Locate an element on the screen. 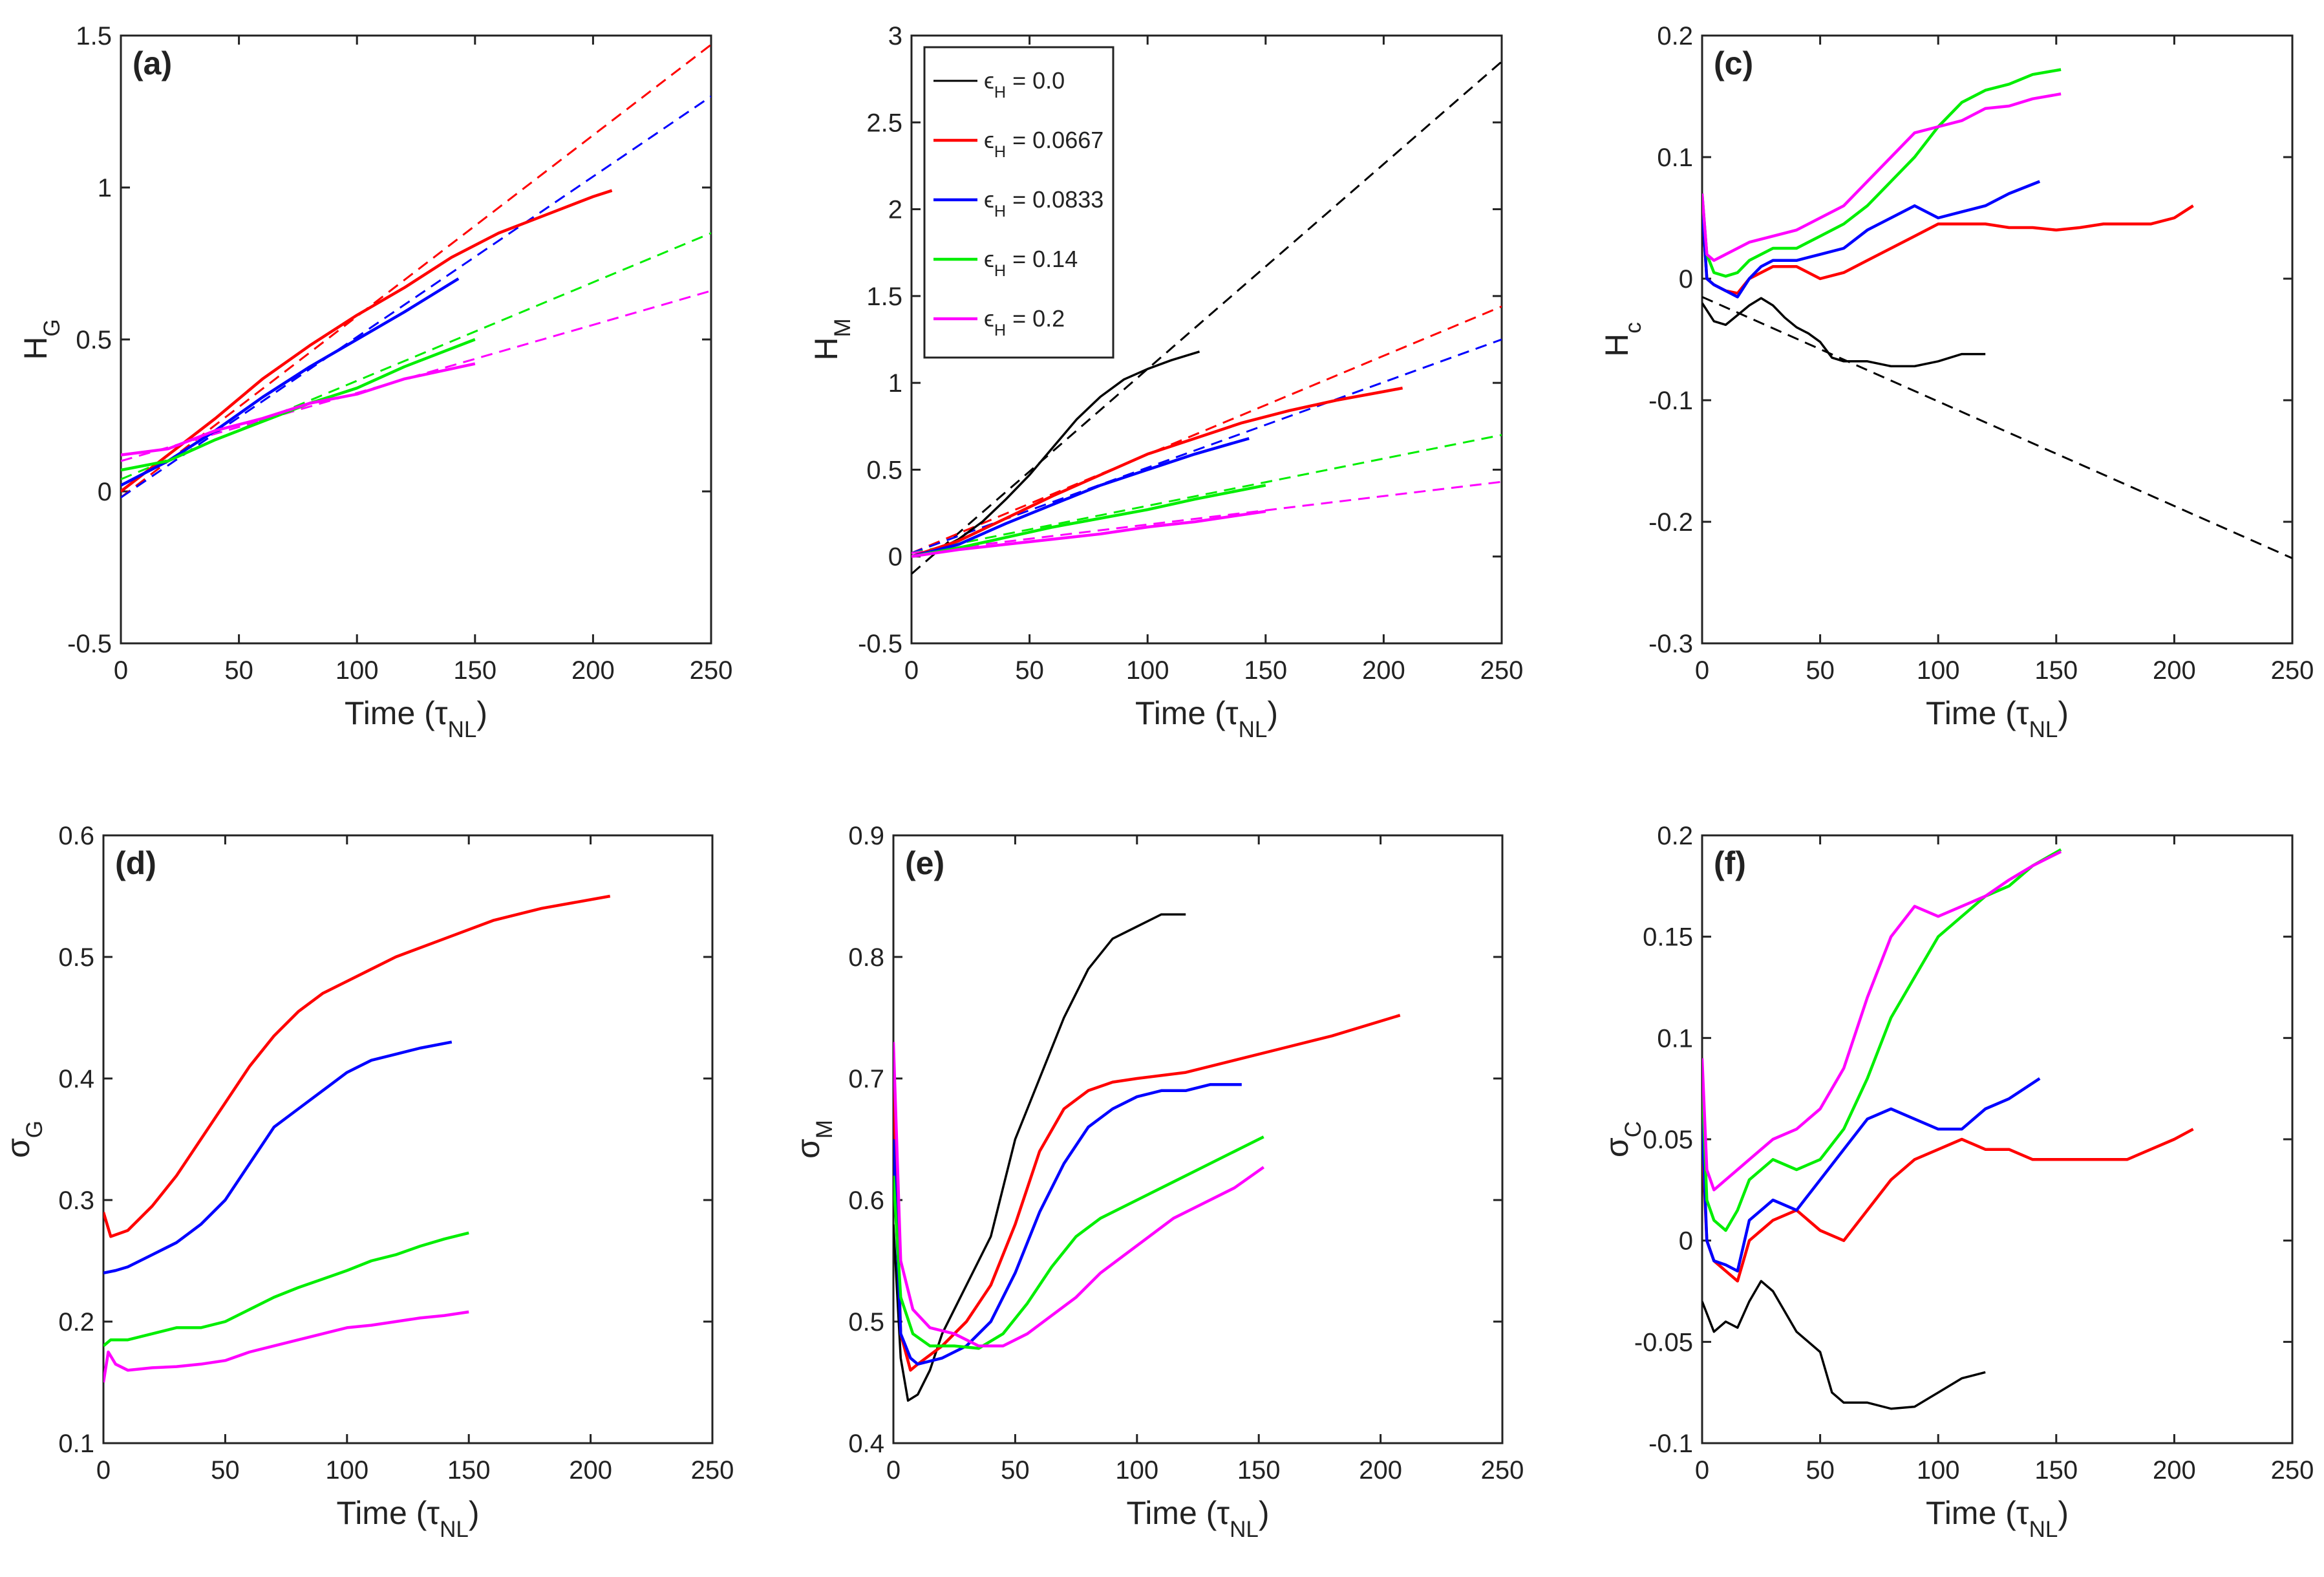 The image size is (2324, 1577). legend-box is located at coordinates (1018, 202).